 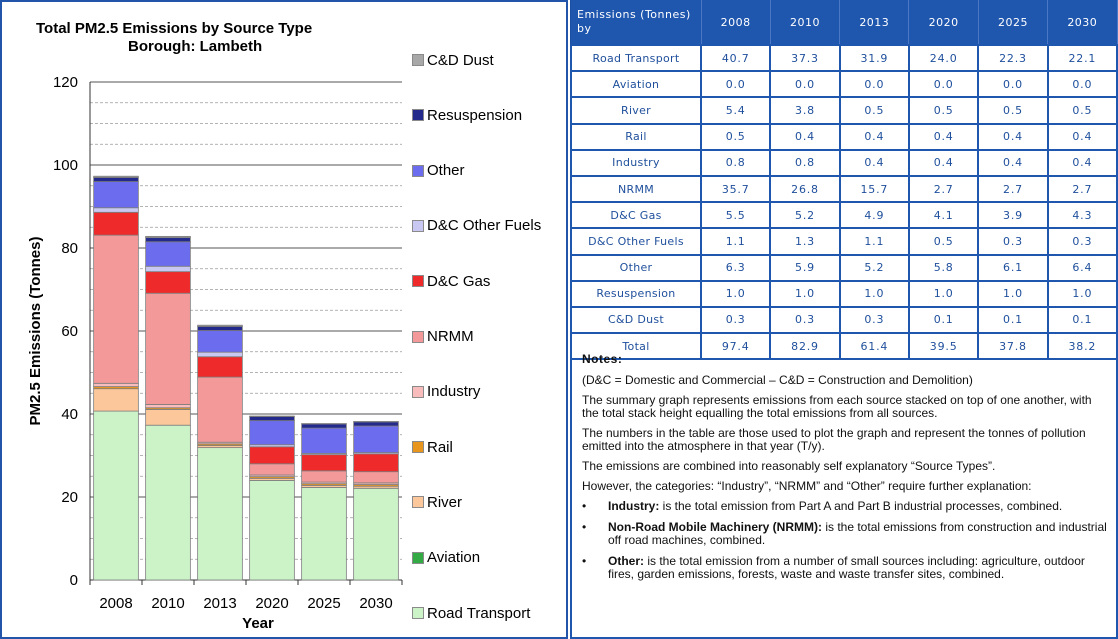 I want to click on table-cell: 0.1, so click(x=1082, y=320).